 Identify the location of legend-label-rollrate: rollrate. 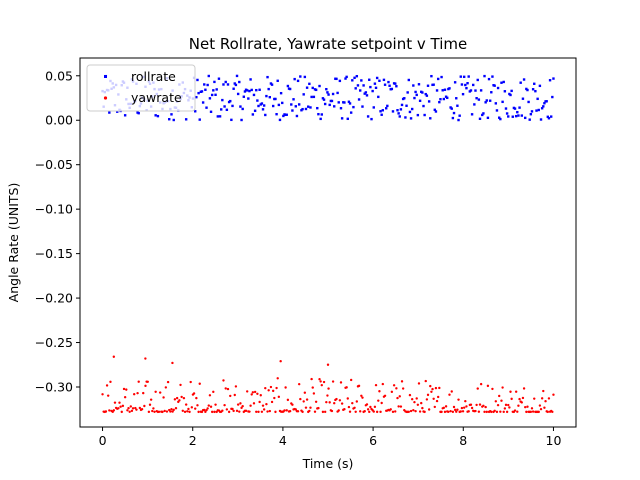
(153, 76).